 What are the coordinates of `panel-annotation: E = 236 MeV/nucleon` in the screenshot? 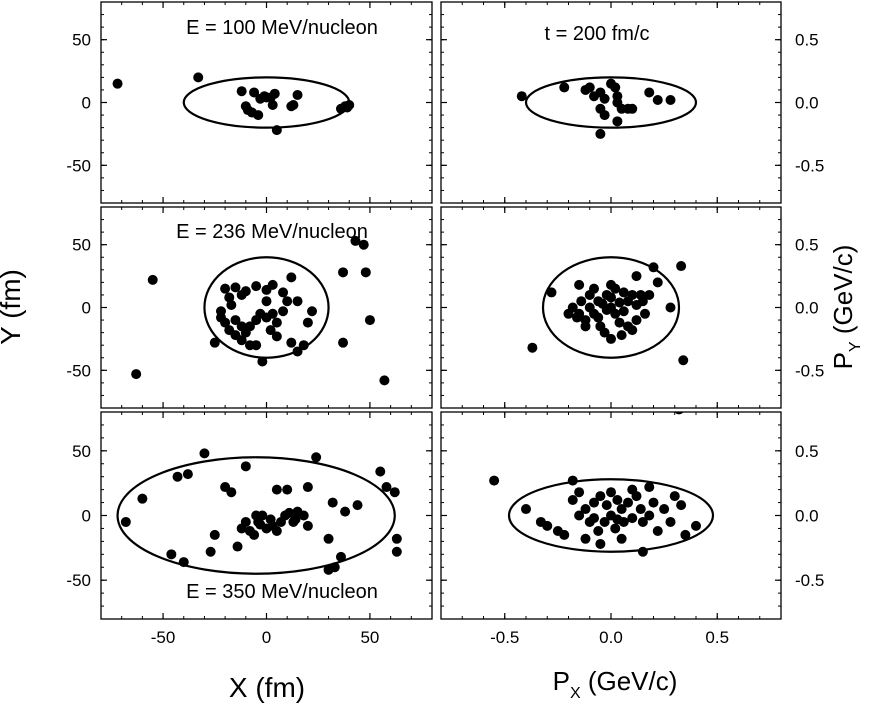 It's located at (272, 232).